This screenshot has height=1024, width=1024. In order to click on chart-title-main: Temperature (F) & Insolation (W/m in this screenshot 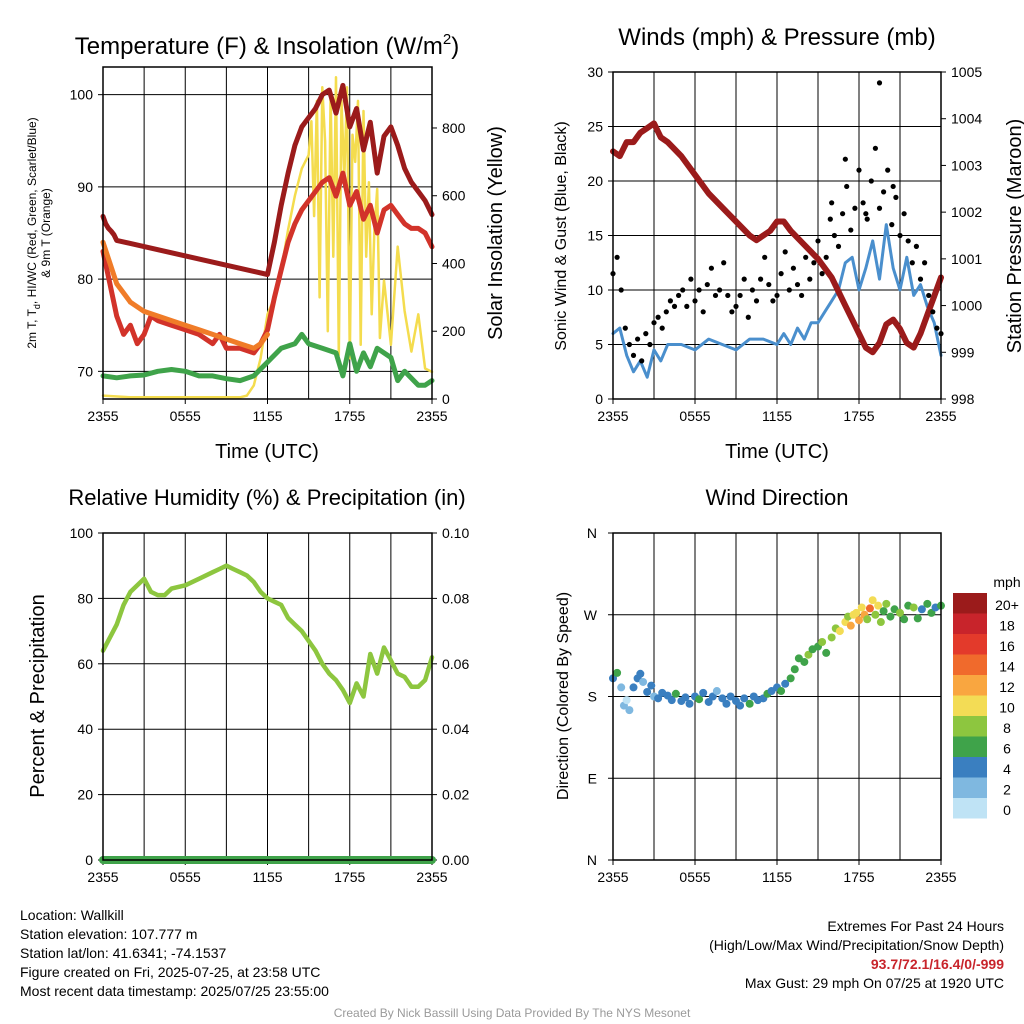, I will do `click(259, 46)`.